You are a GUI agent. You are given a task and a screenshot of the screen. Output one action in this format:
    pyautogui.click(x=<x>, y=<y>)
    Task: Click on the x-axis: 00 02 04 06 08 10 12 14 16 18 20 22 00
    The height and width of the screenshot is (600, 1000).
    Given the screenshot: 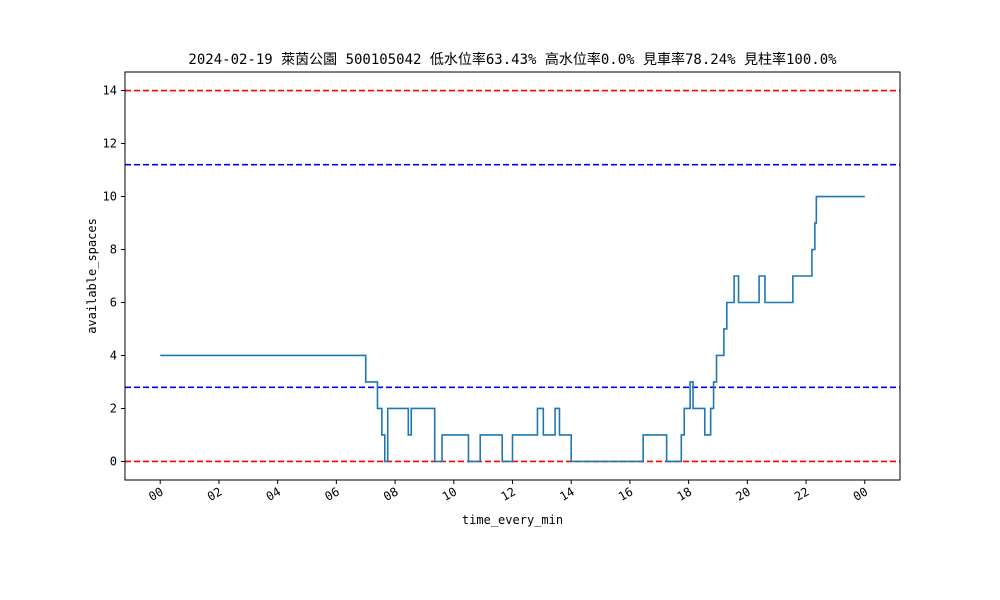 What is the action you would take?
    pyautogui.click(x=508, y=492)
    